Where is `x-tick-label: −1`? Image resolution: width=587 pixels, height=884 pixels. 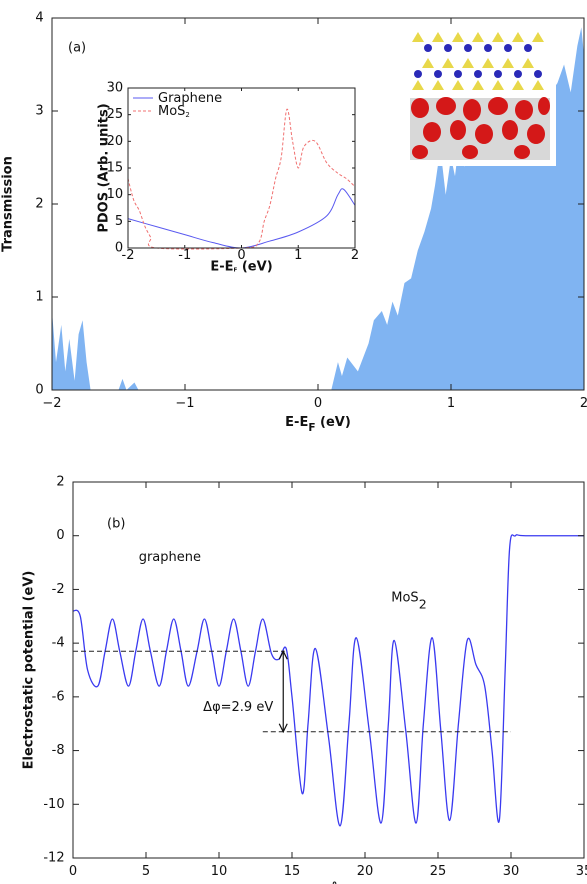
x-tick-label: −1 is located at coordinates (184, 403).